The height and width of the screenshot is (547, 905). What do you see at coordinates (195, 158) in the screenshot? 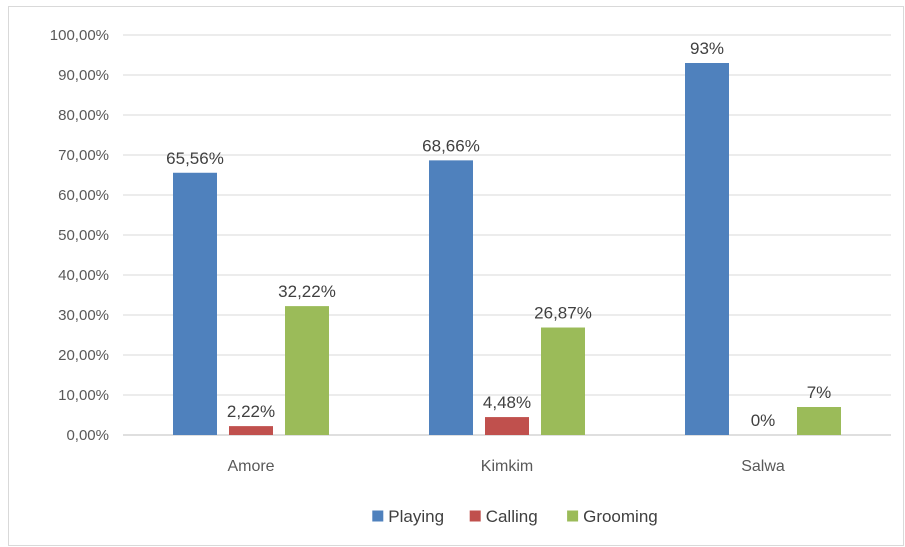
I see `data-label: 65,56%` at bounding box center [195, 158].